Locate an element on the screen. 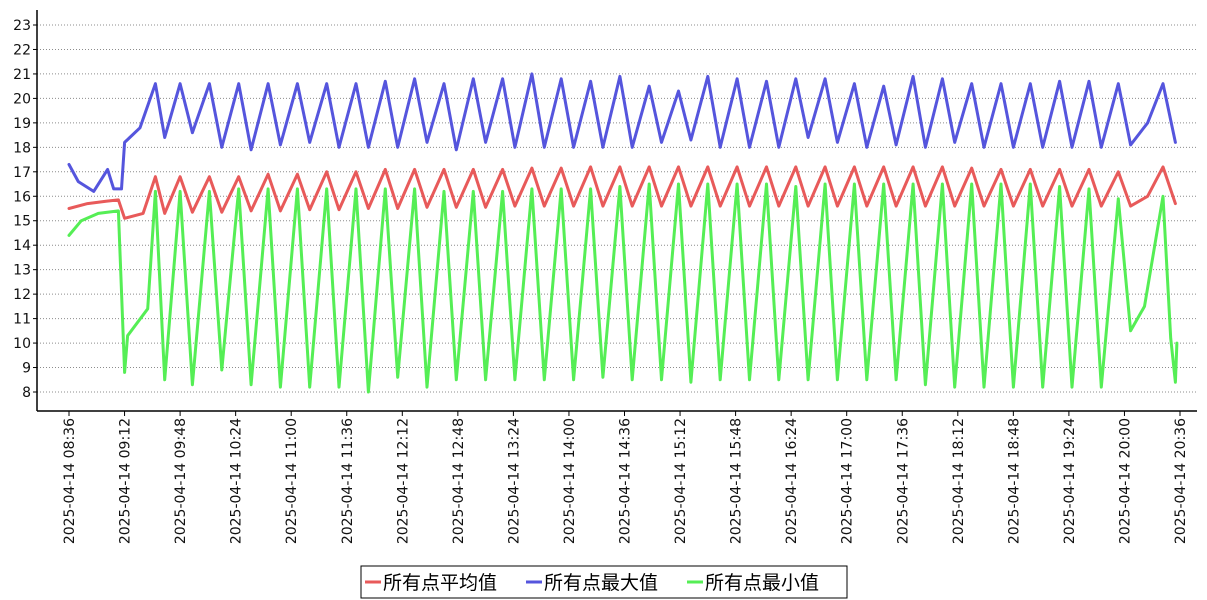  x-tick-label: 2025-04-14 15:48 is located at coordinates (737, 481).